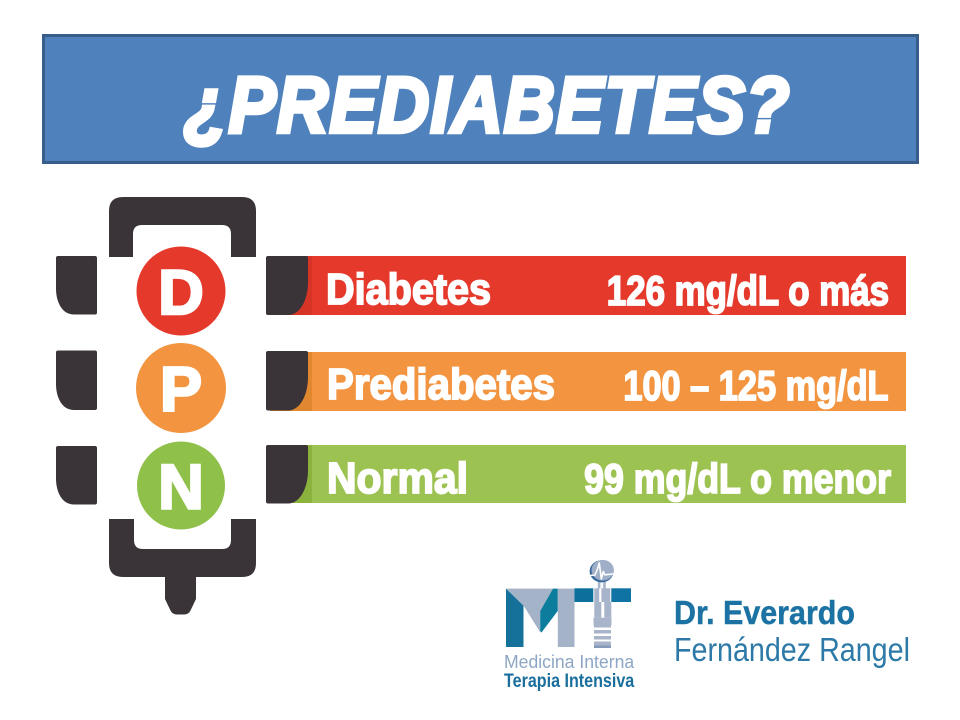 The width and height of the screenshot is (960, 720). Describe the element at coordinates (181, 488) in the screenshot. I see `svg-text: N` at that location.